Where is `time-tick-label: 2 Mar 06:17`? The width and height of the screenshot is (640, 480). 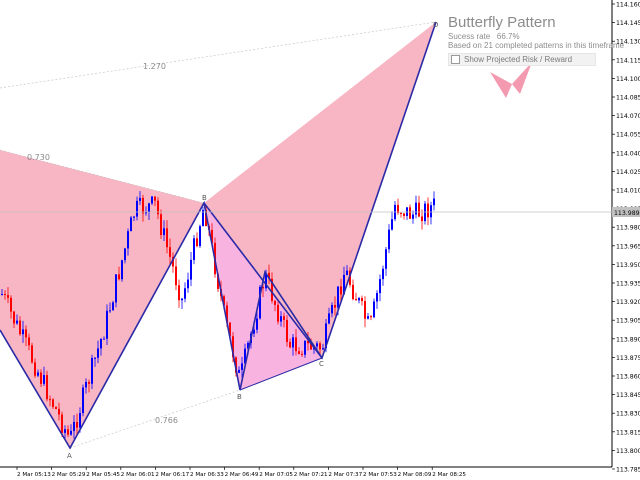 time-tick-label: 2 Mar 06:17 is located at coordinates (172, 475).